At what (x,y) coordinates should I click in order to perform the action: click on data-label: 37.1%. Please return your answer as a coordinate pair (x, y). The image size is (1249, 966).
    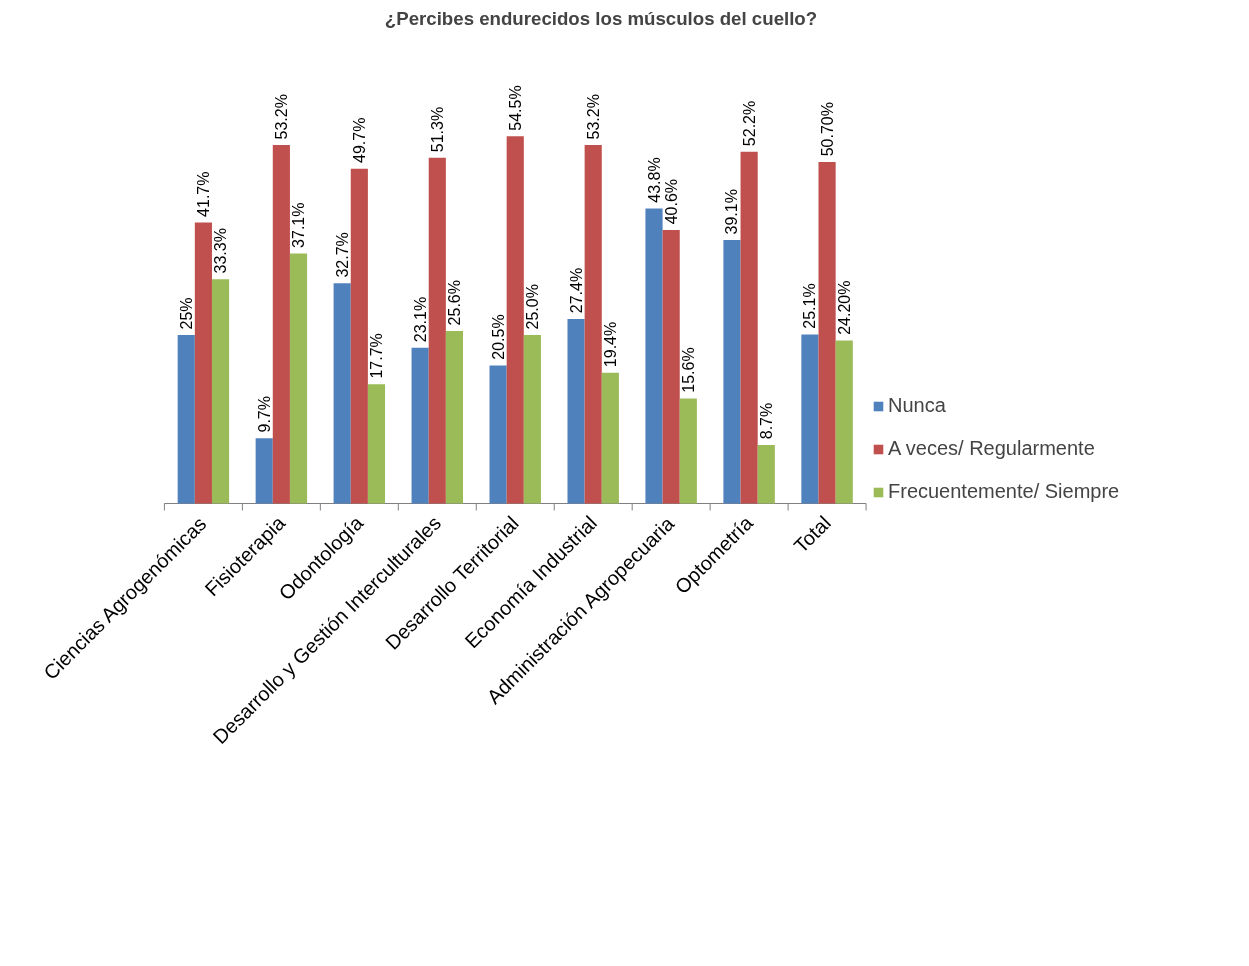
    Looking at the image, I should click on (299, 225).